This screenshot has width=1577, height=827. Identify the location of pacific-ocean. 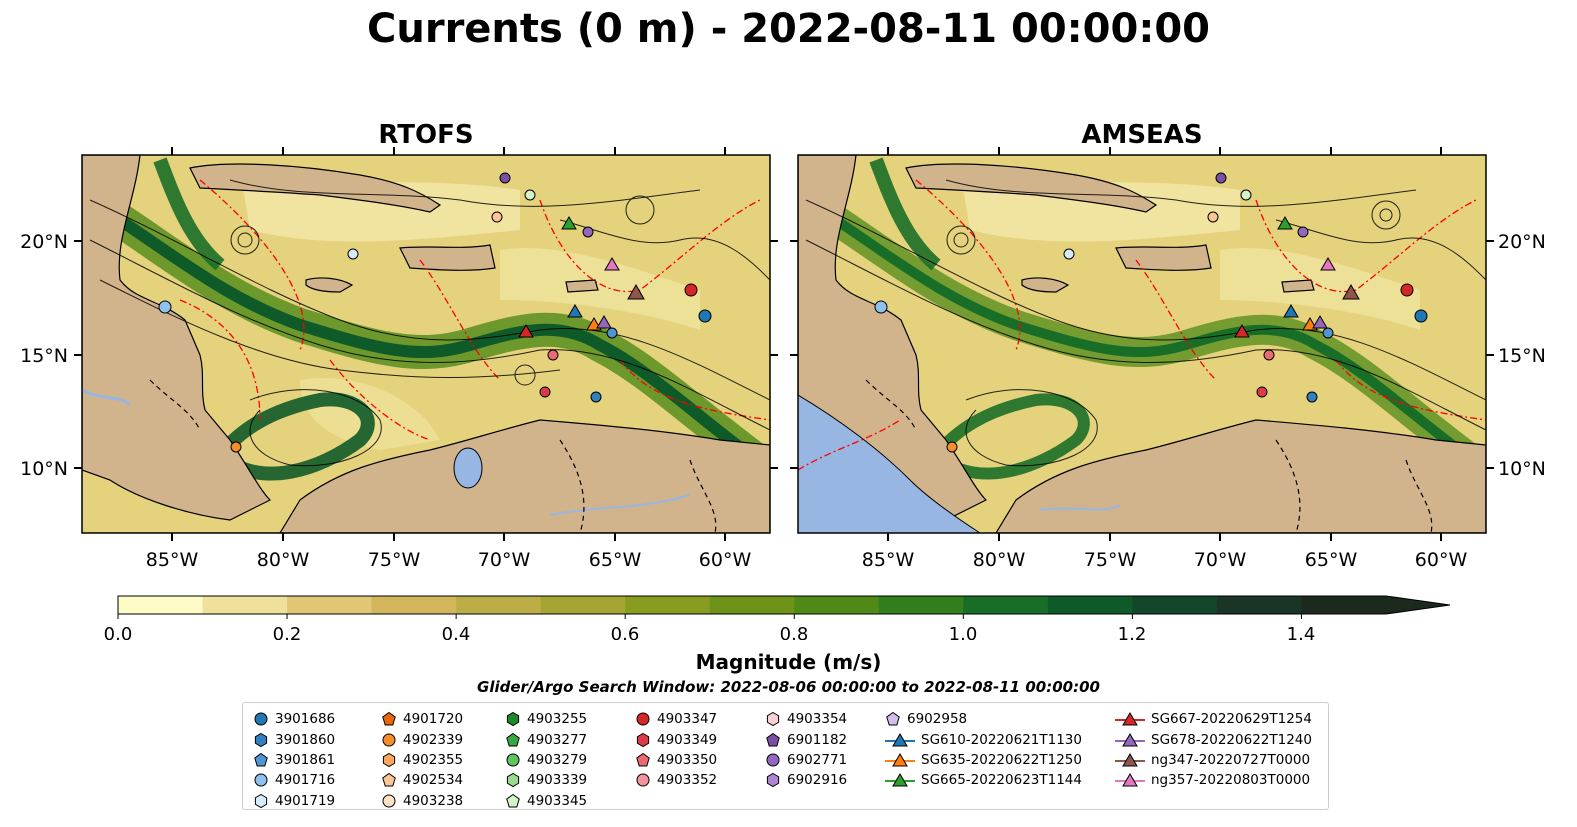
(889, 463).